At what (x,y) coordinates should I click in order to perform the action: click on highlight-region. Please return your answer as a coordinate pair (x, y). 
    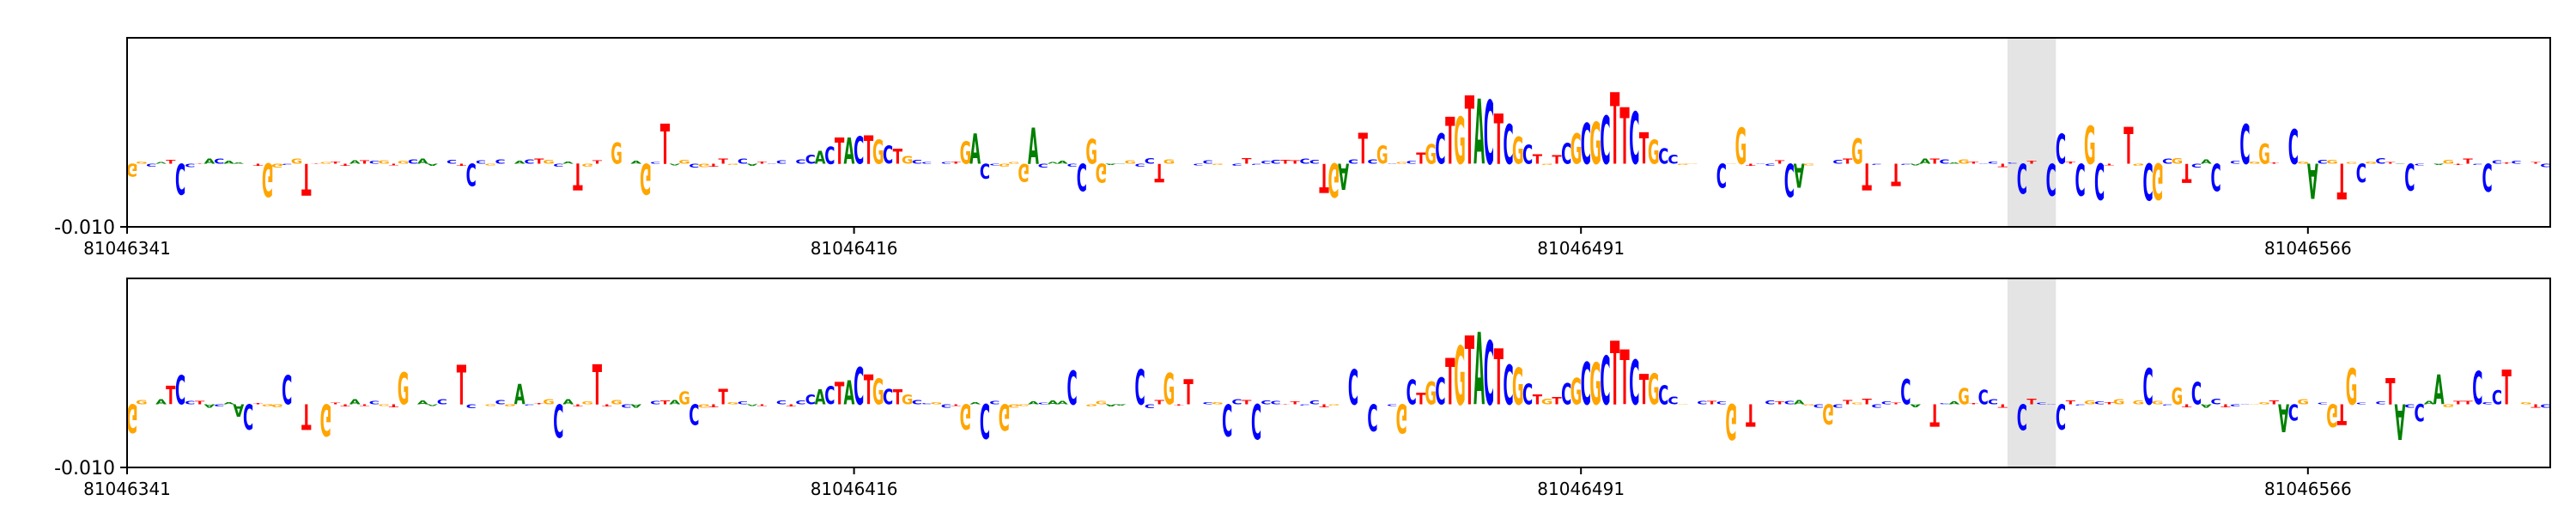
    Looking at the image, I should click on (2032, 132).